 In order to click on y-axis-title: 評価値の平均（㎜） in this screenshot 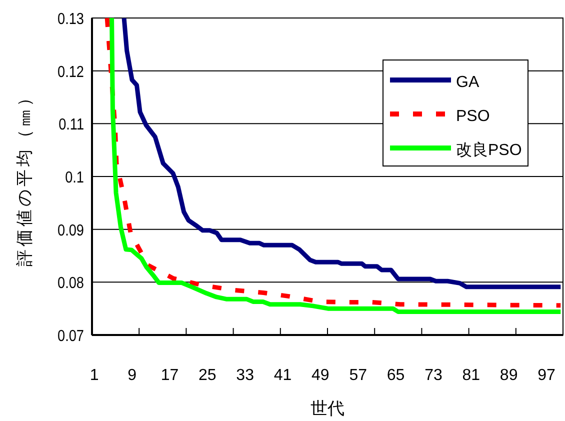, I will do `click(24, 176)`.